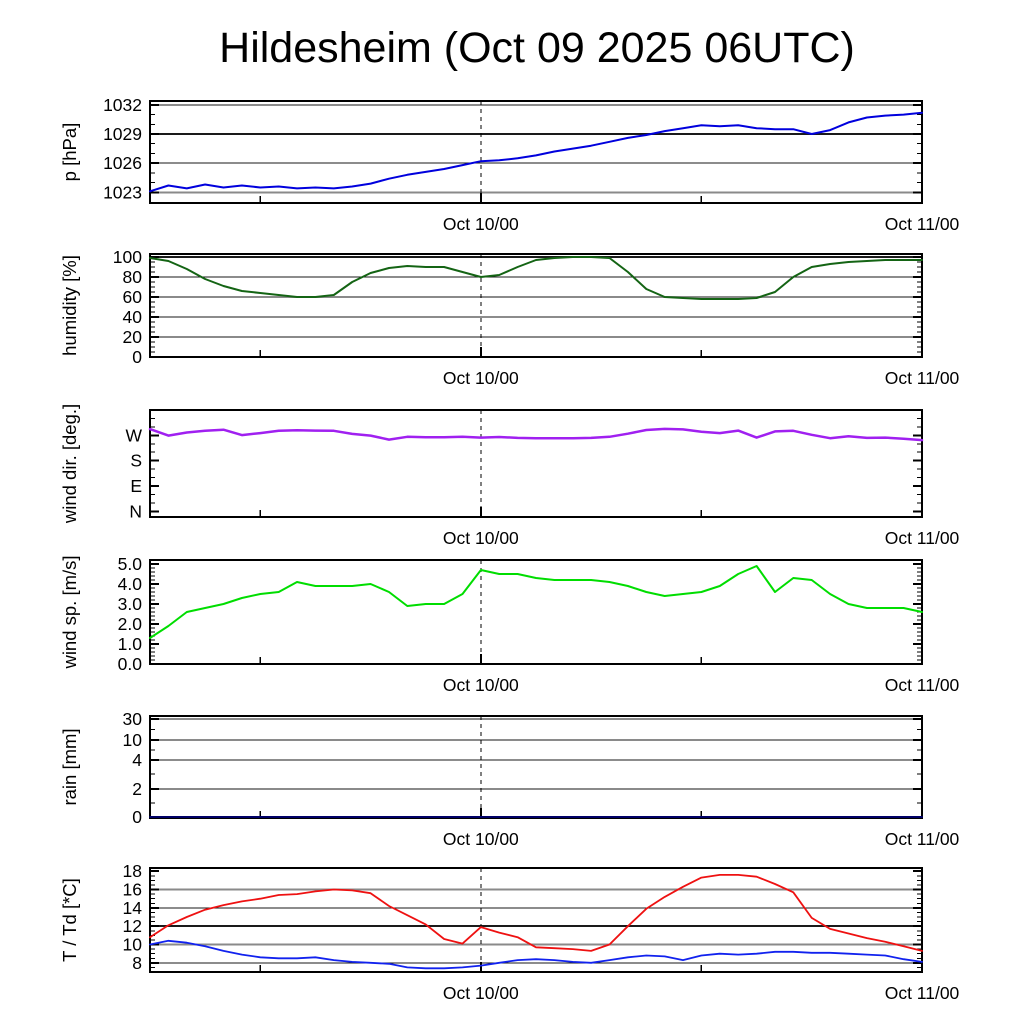 The image size is (1024, 1024). Describe the element at coordinates (132, 871) in the screenshot. I see `y-tick-label: 18` at that location.